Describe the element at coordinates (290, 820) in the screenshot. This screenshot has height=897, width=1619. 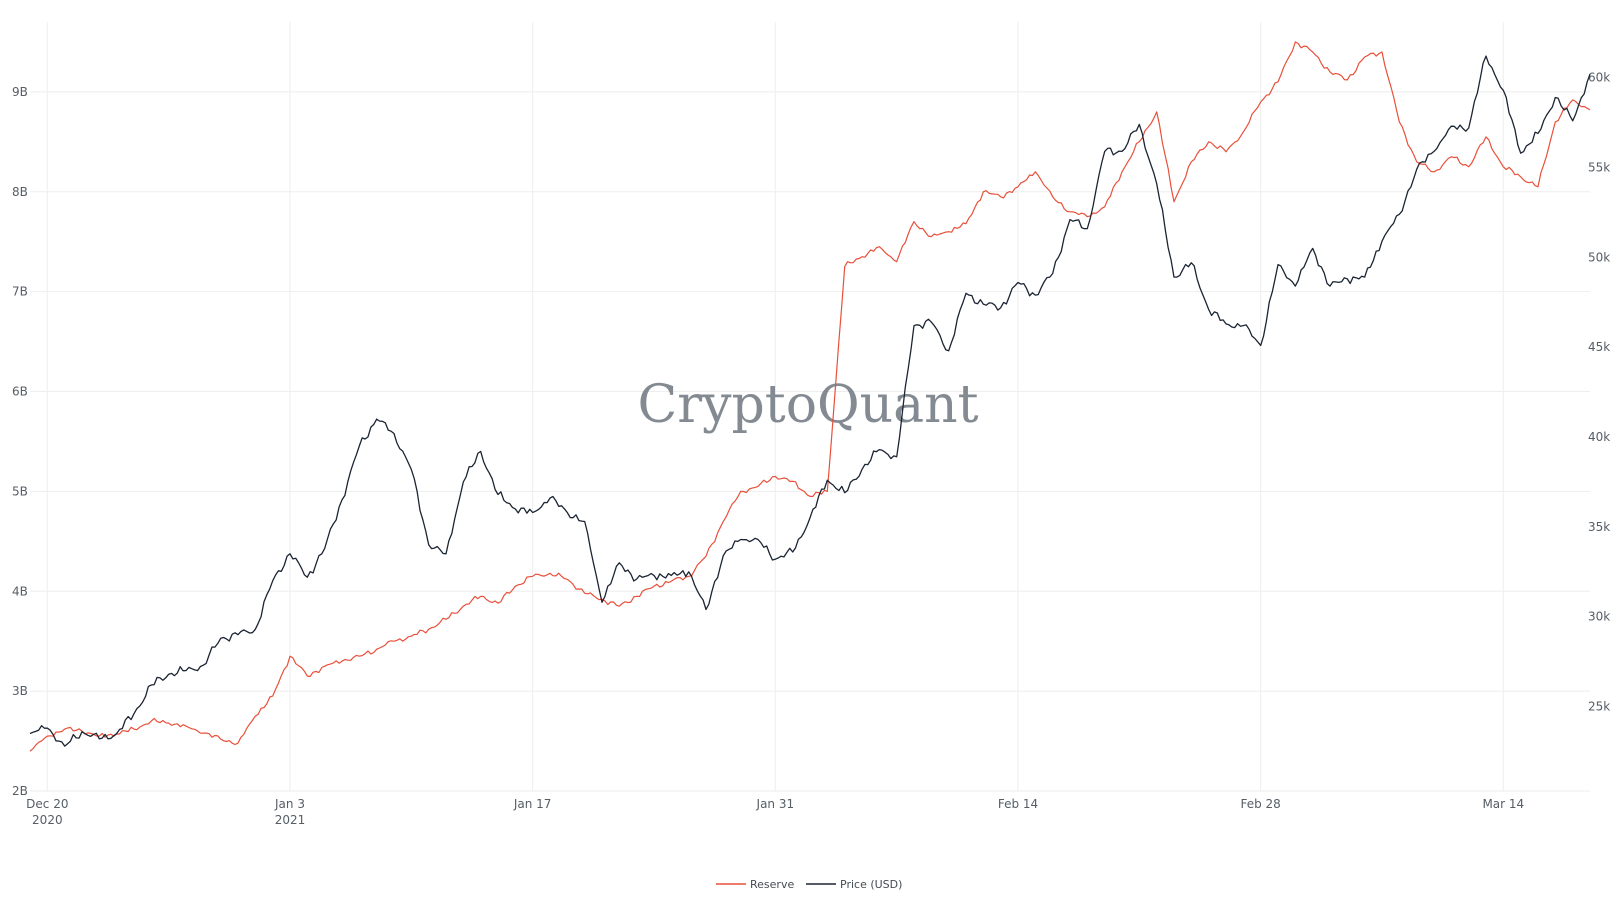
I see `x-tick-year: 2021` at that location.